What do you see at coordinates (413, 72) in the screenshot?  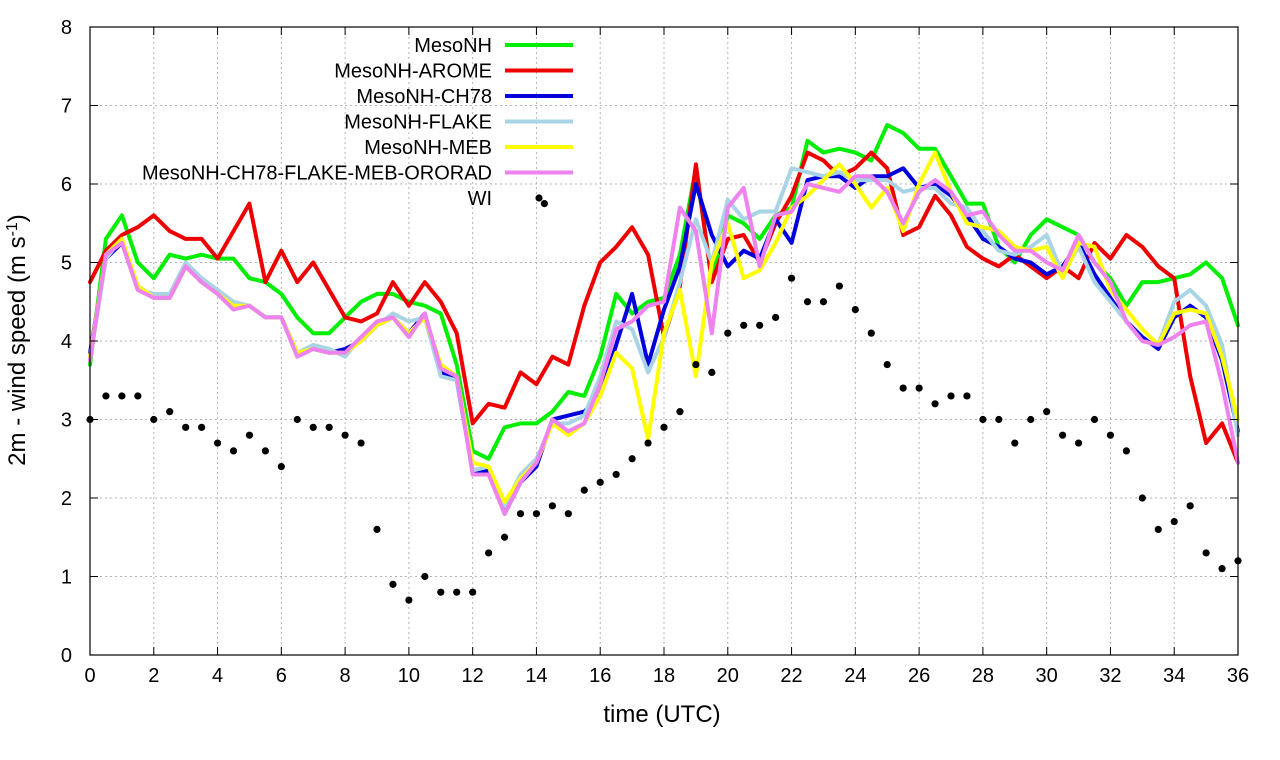 I see `legend-label: MesoNH-AROME` at bounding box center [413, 72].